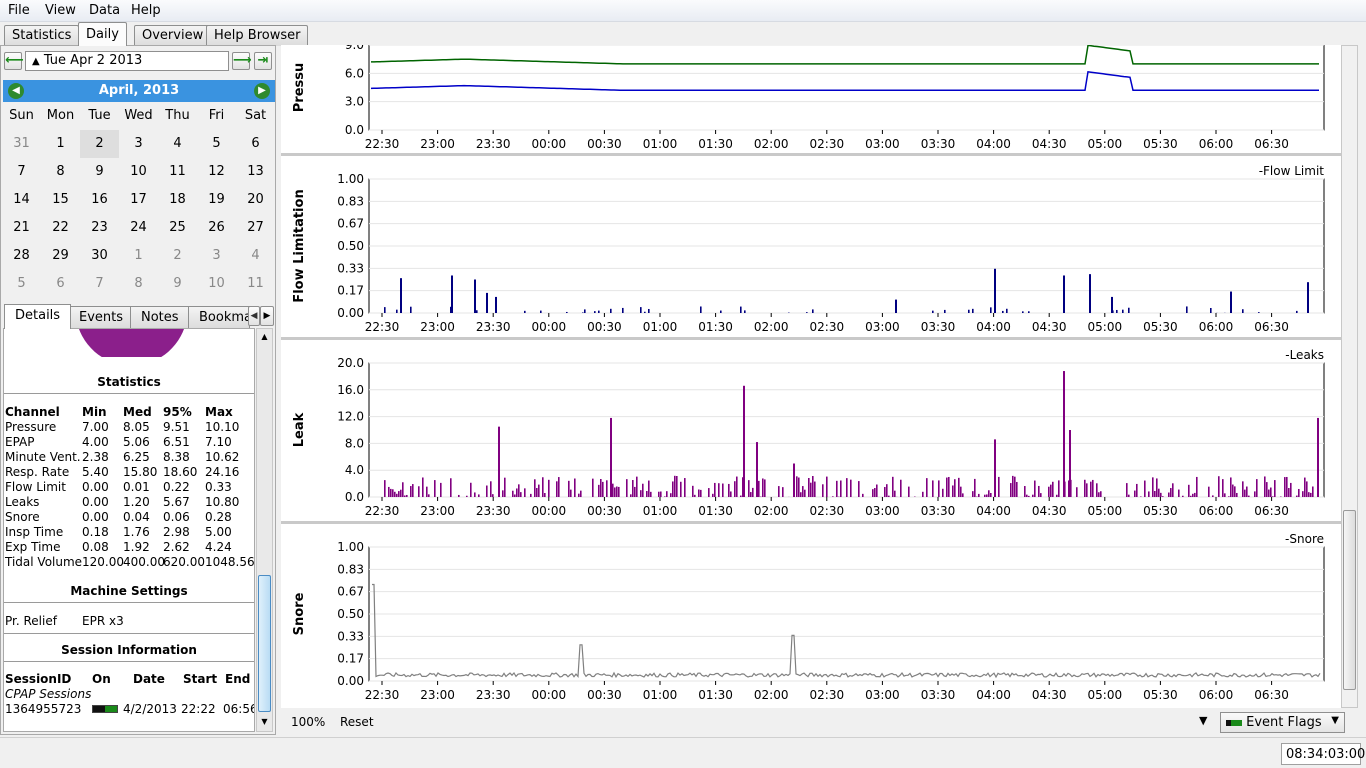 This screenshot has width=1366, height=768. I want to click on next-day-button: ⟶, so click(242, 61).